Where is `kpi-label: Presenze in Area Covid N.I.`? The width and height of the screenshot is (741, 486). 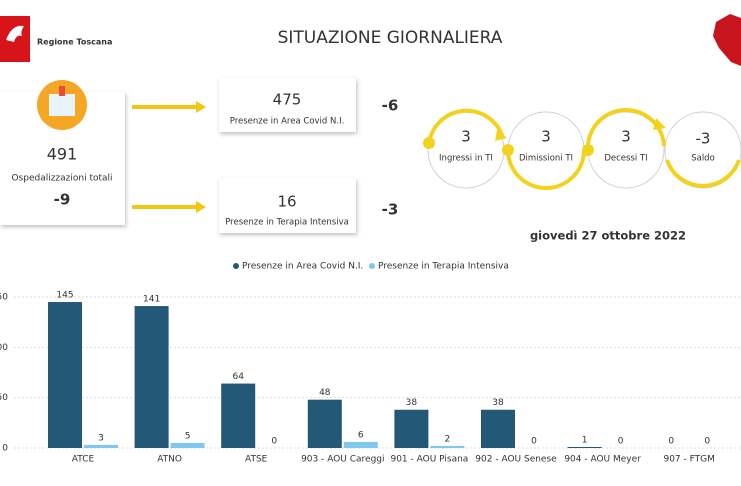
kpi-label: Presenze in Area Covid N.I. is located at coordinates (287, 122).